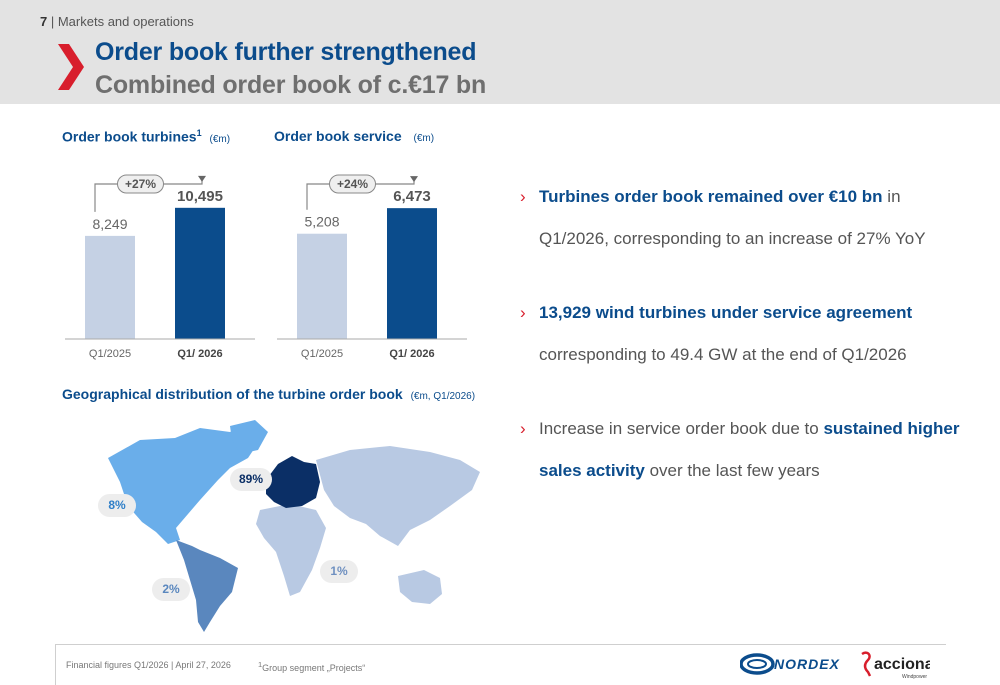 This screenshot has width=1000, height=685. I want to click on world-map-graphic, so click(294, 526).